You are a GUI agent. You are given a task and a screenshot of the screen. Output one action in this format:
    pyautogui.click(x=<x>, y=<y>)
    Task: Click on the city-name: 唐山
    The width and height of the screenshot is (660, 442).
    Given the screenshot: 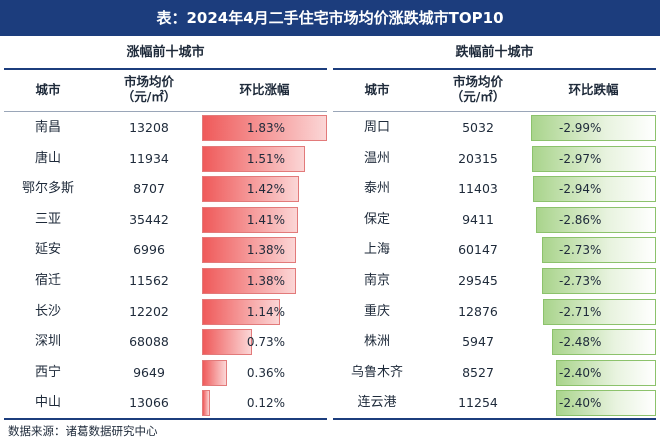 What is the action you would take?
    pyautogui.click(x=47, y=158)
    